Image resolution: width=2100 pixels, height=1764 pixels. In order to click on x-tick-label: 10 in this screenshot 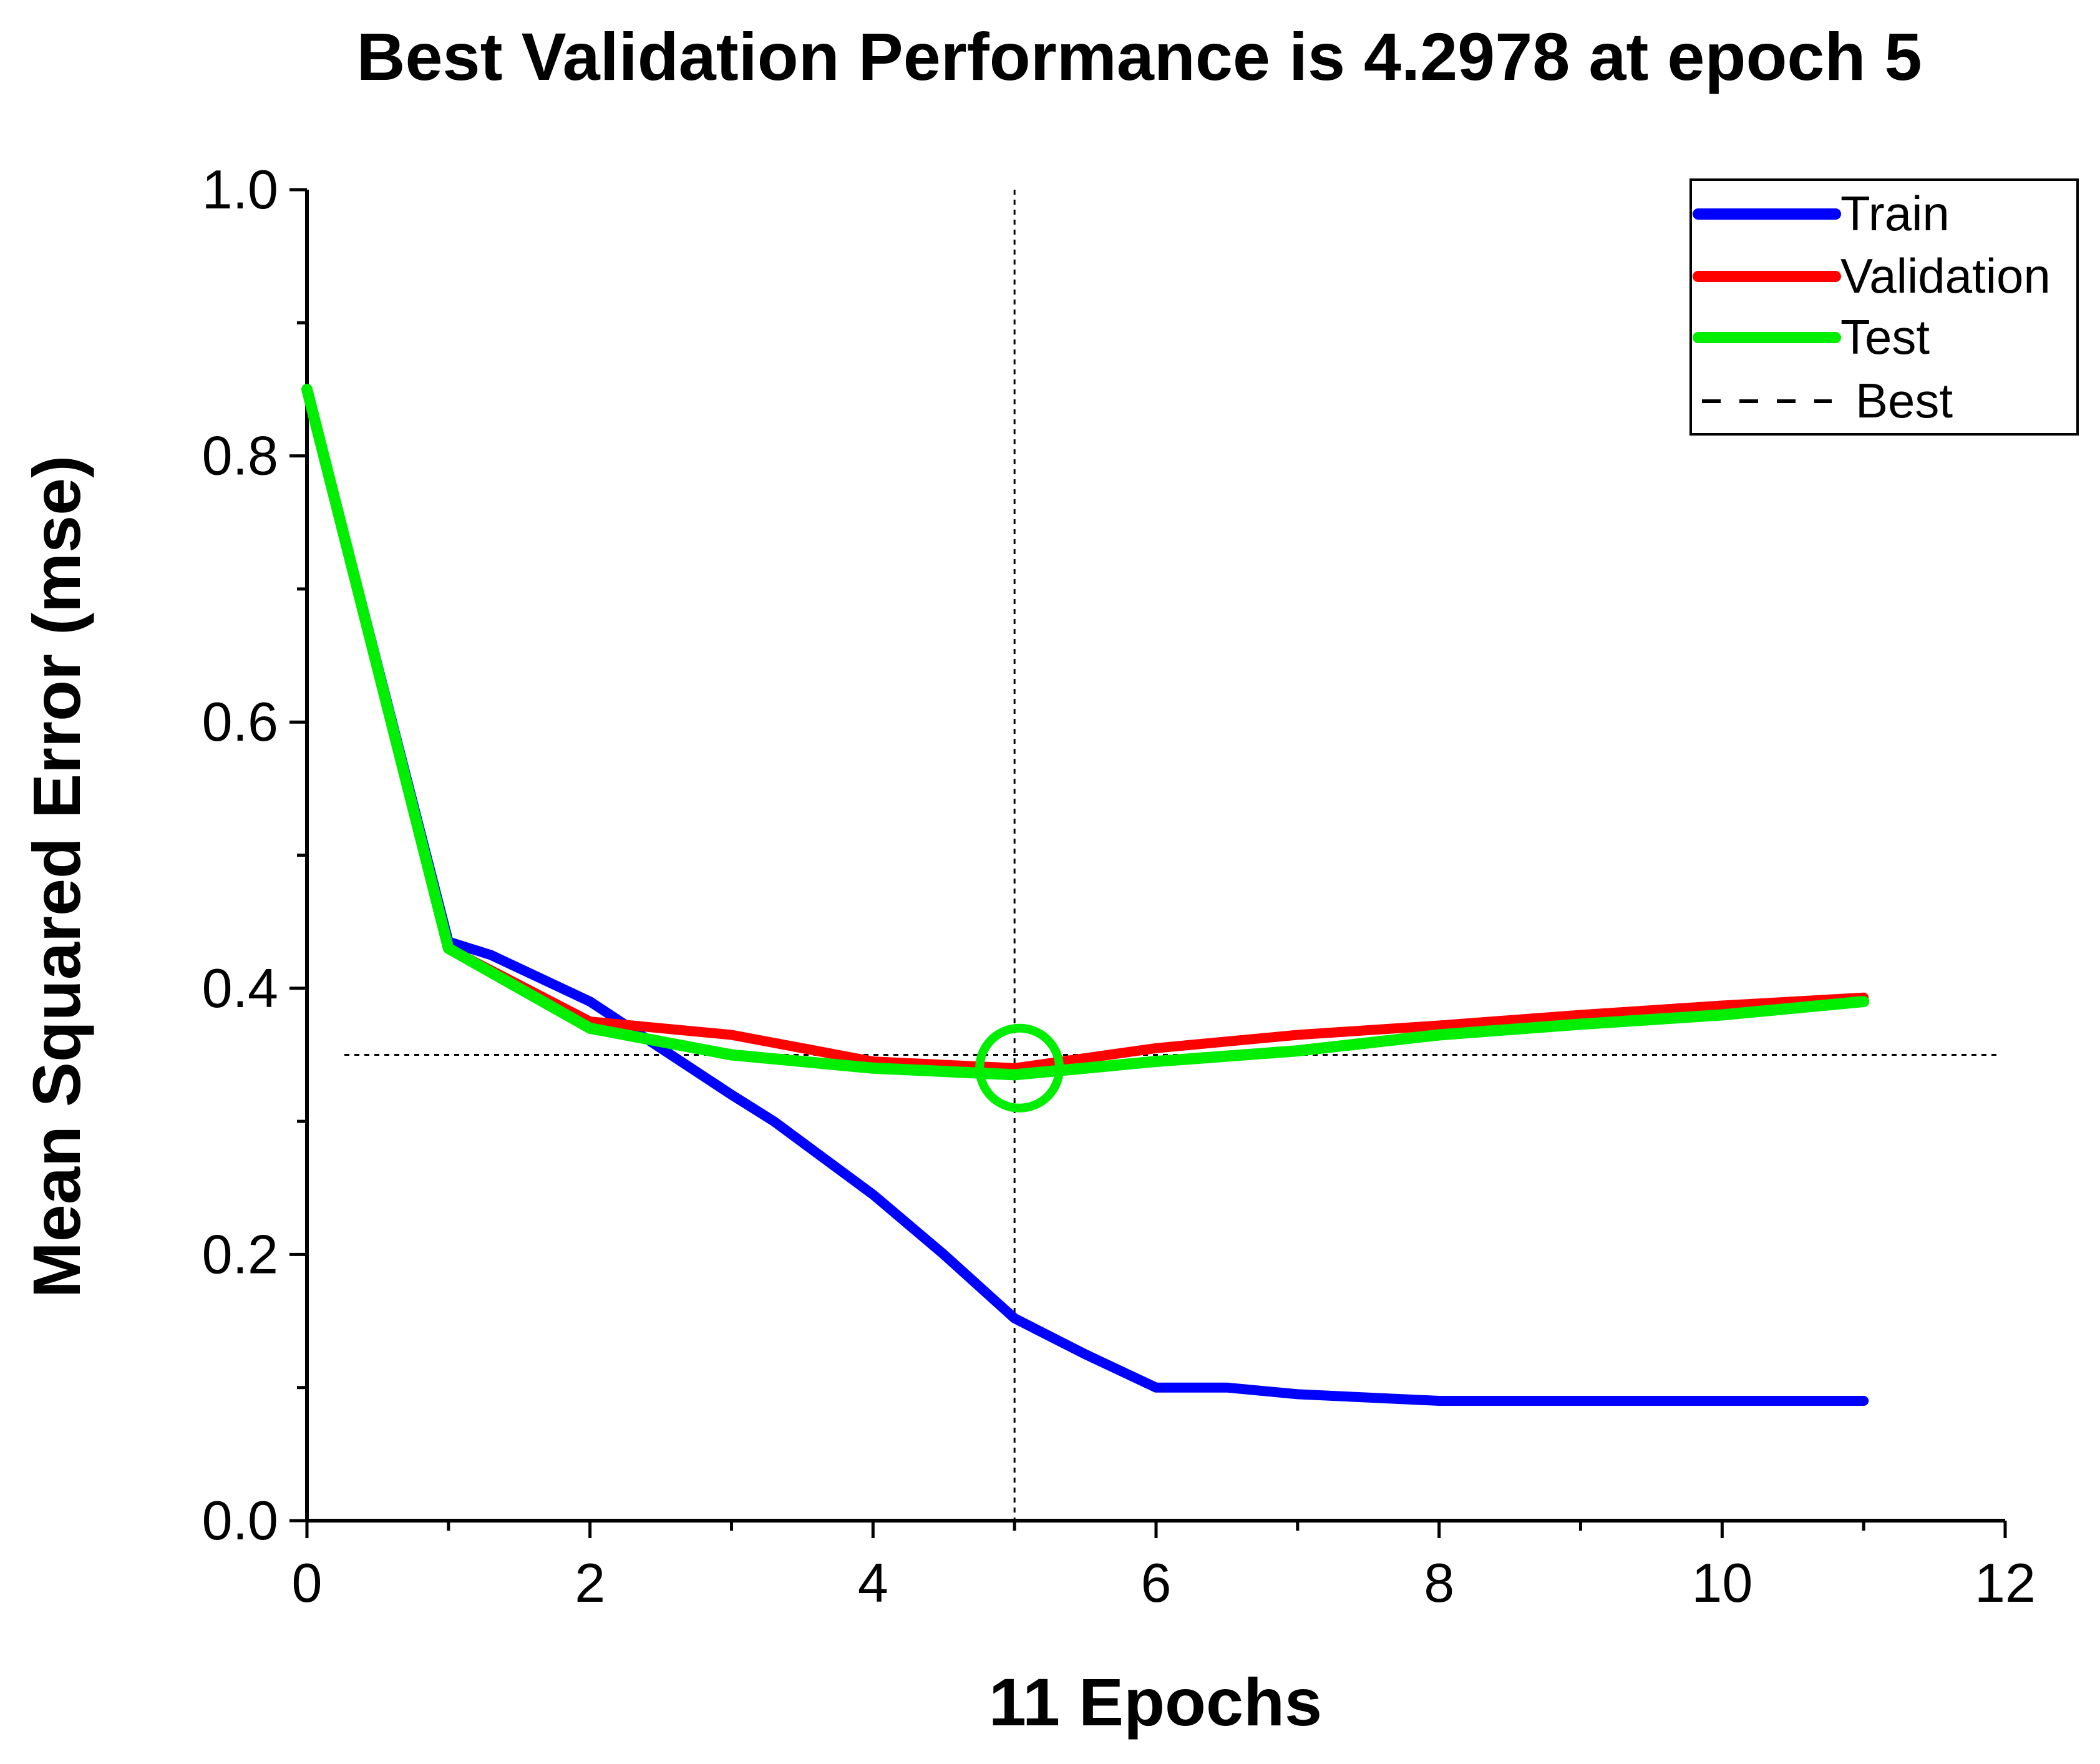, I will do `click(1721, 1583)`.